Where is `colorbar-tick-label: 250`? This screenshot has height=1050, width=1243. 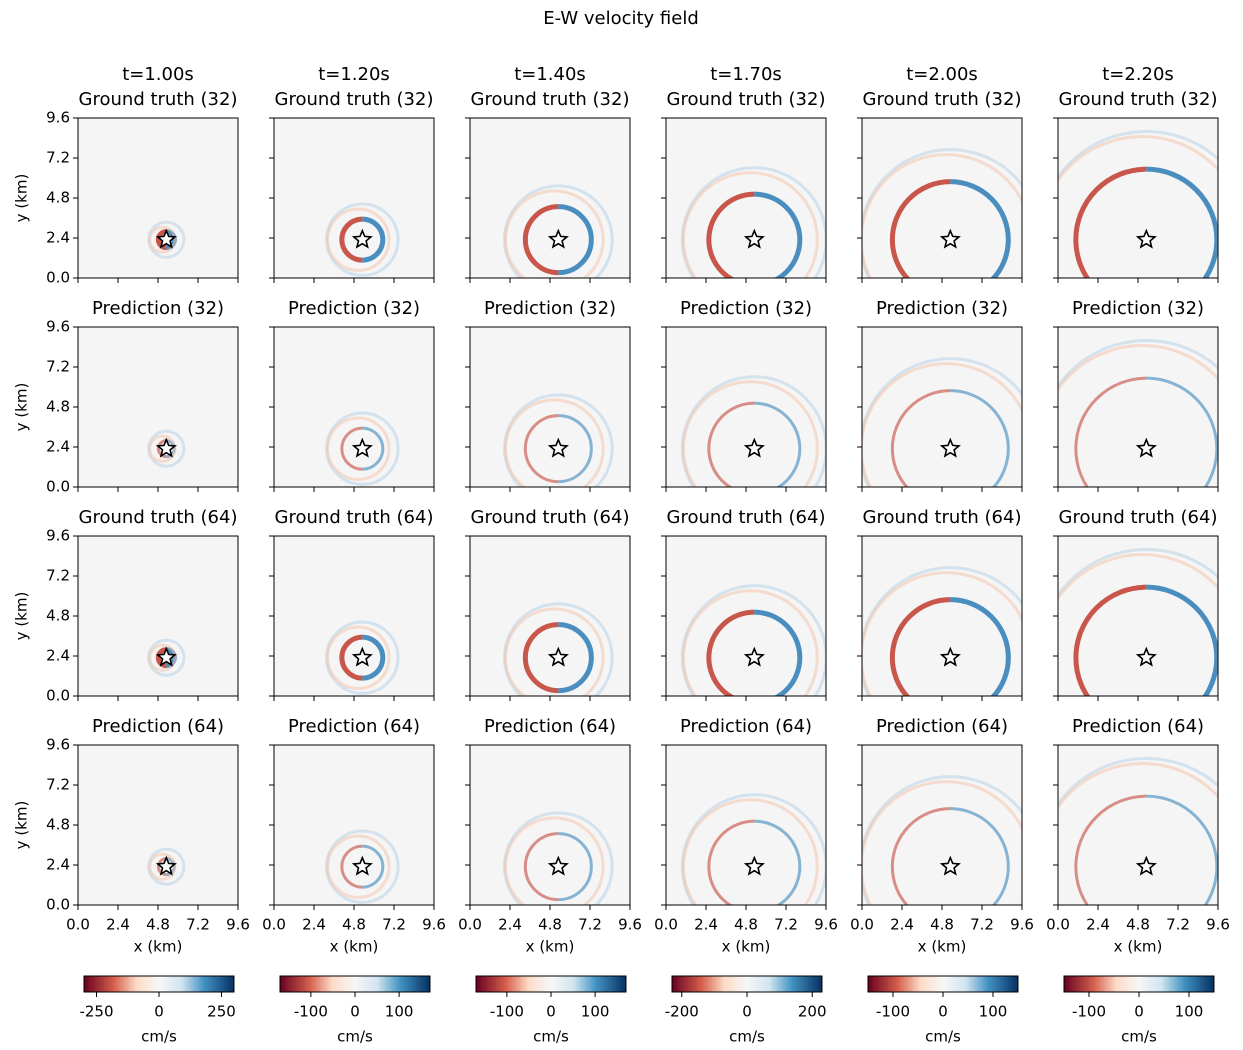
colorbar-tick-label: 250 is located at coordinates (221, 1012).